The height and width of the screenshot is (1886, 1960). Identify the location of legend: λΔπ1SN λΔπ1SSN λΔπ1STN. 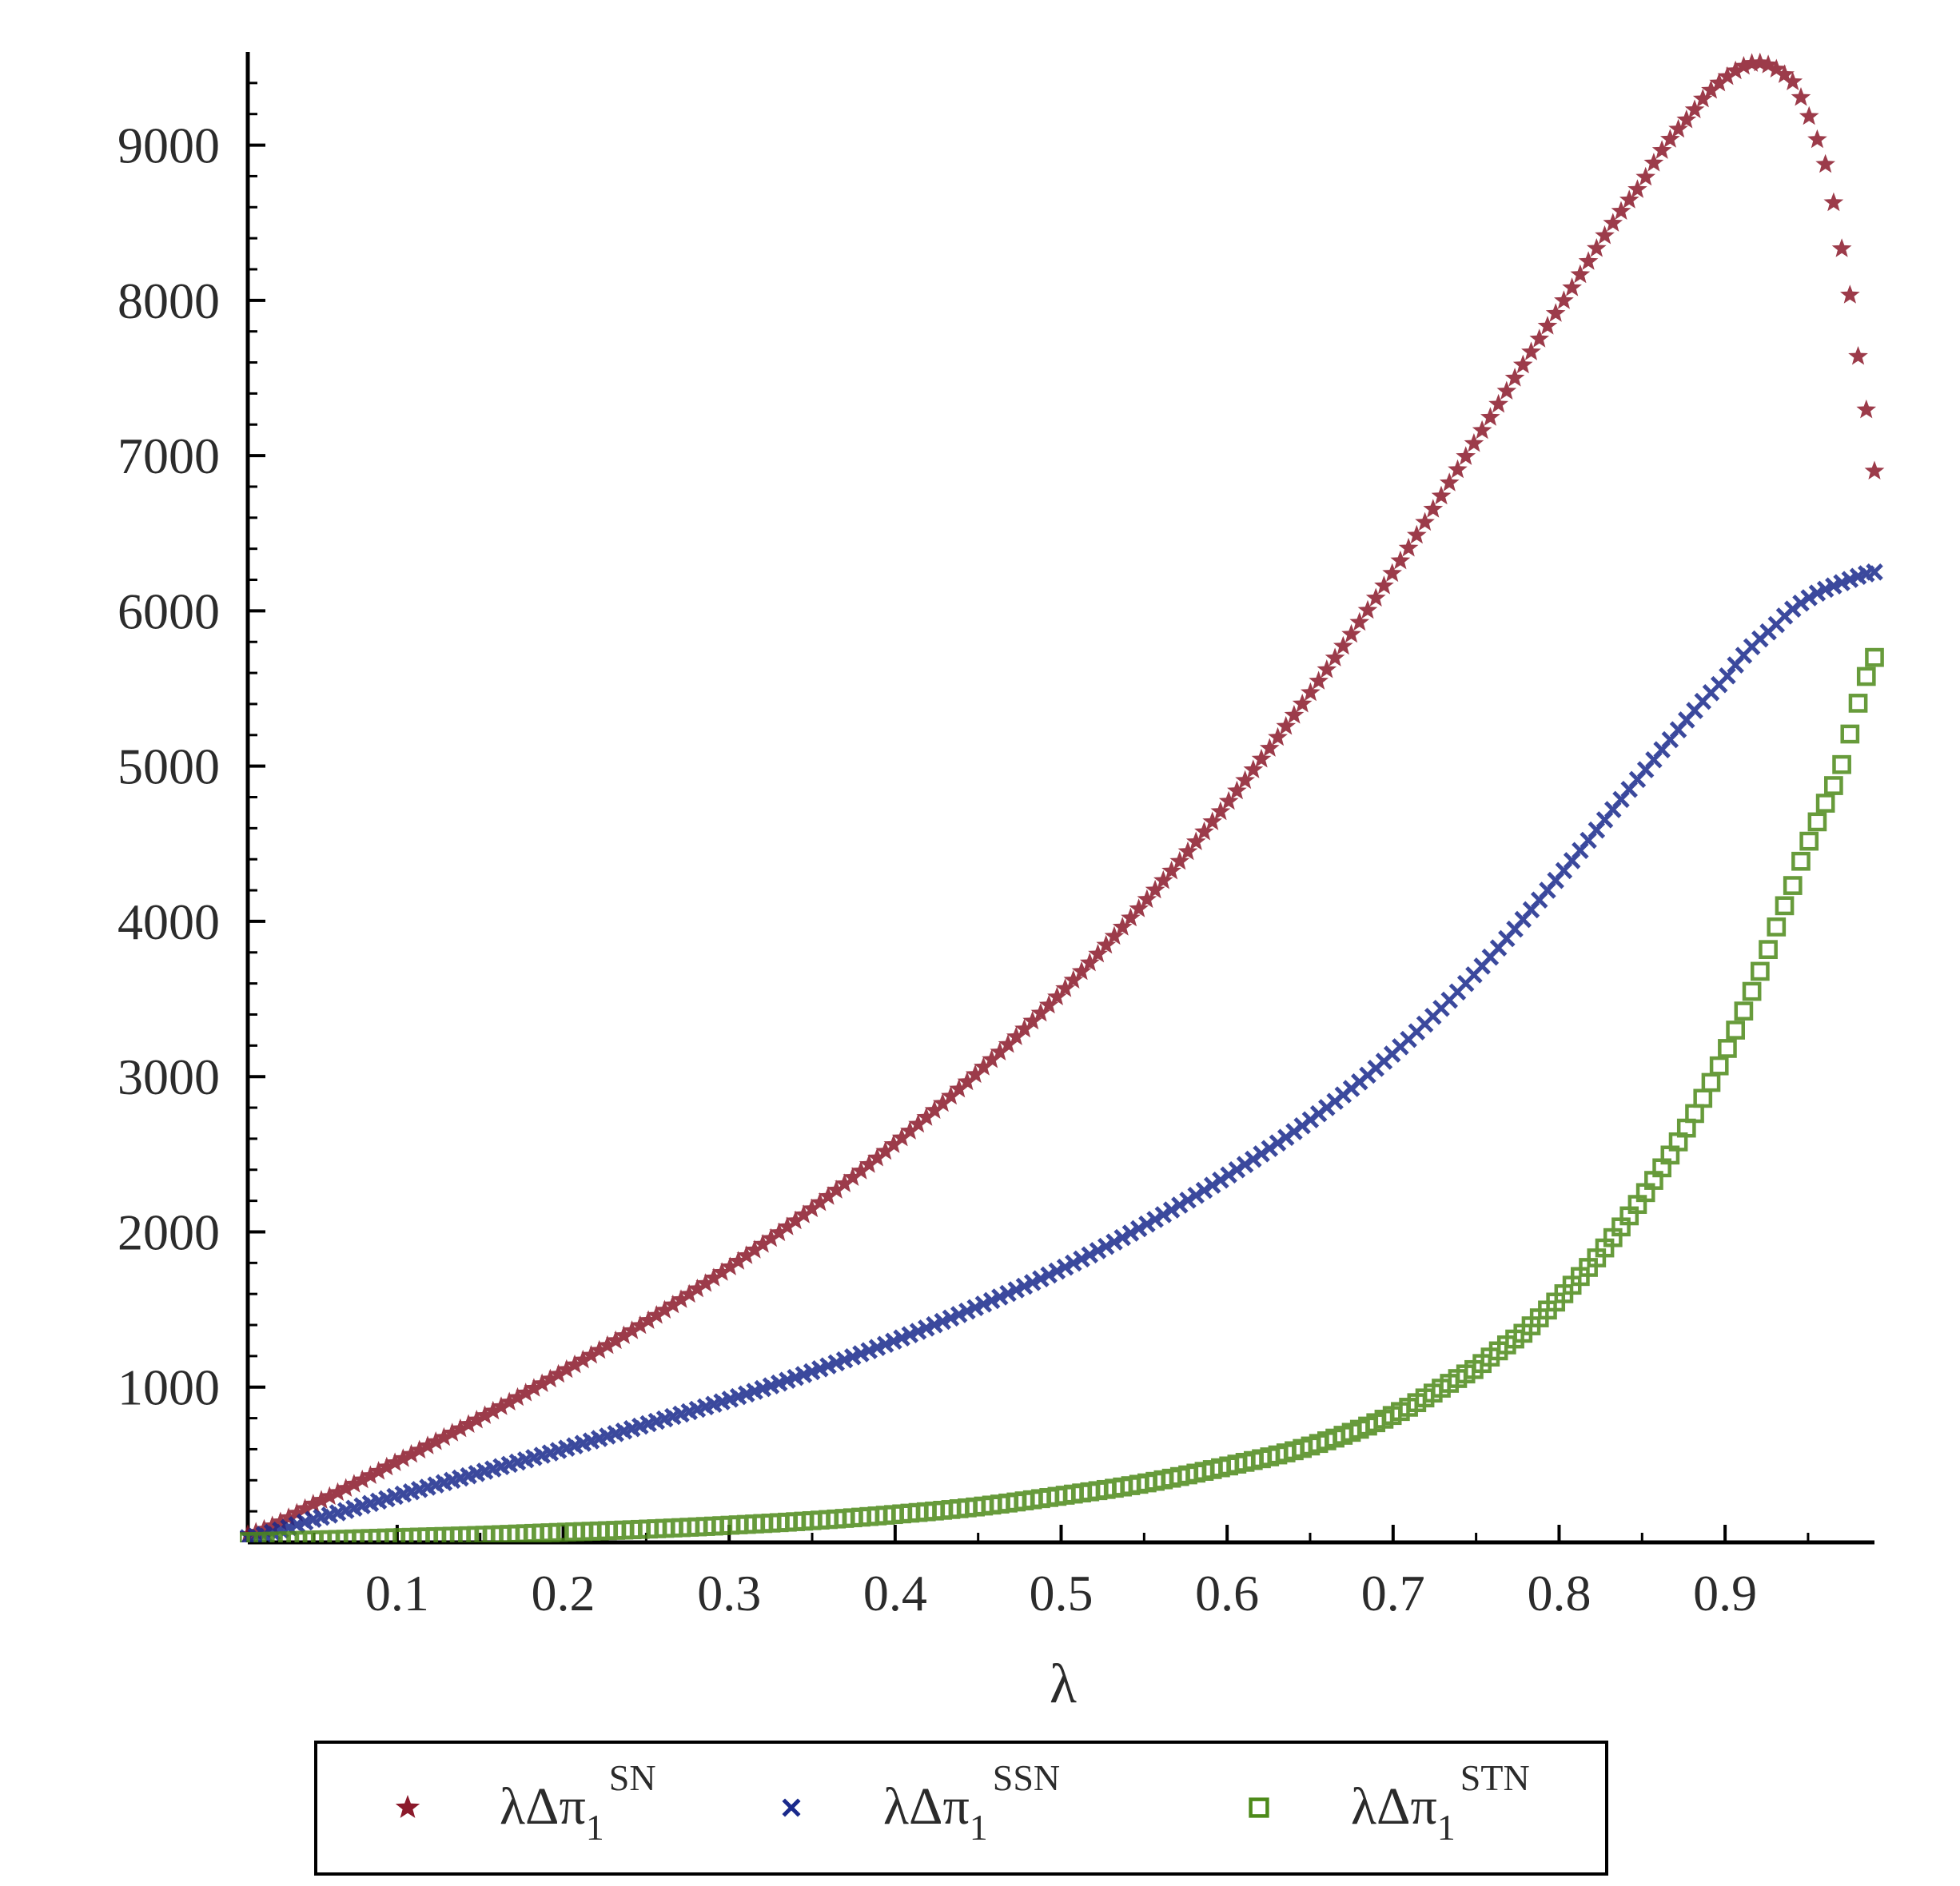
(962, 1802).